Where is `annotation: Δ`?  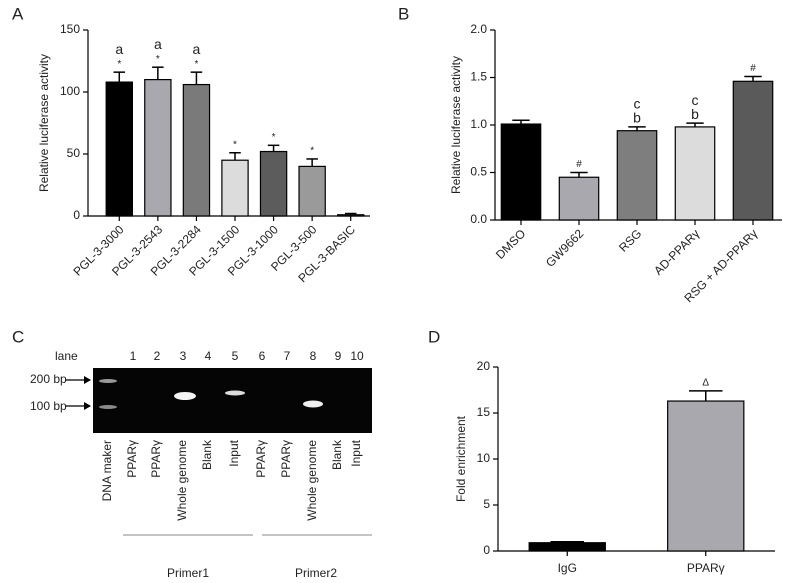 annotation: Δ is located at coordinates (705, 383).